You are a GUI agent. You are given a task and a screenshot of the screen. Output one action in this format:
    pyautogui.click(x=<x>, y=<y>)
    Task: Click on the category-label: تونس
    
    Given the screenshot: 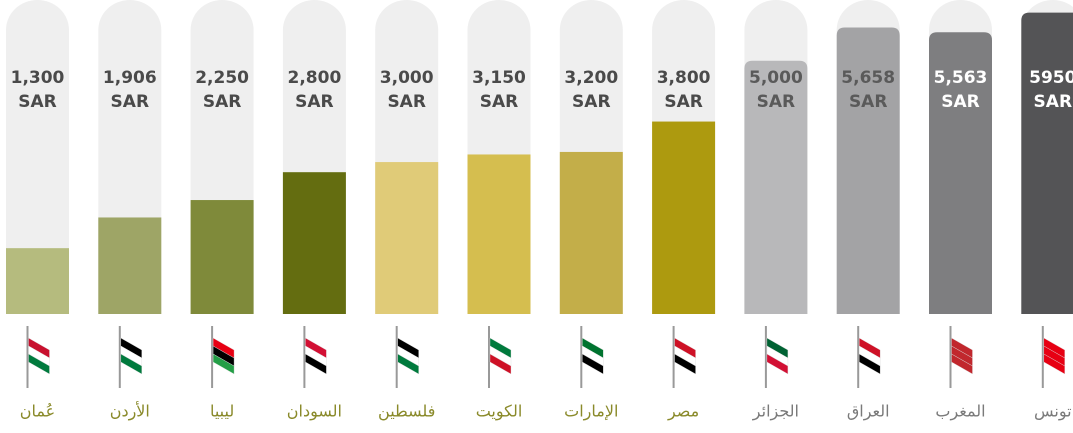 What is the action you would take?
    pyautogui.click(x=1053, y=412)
    